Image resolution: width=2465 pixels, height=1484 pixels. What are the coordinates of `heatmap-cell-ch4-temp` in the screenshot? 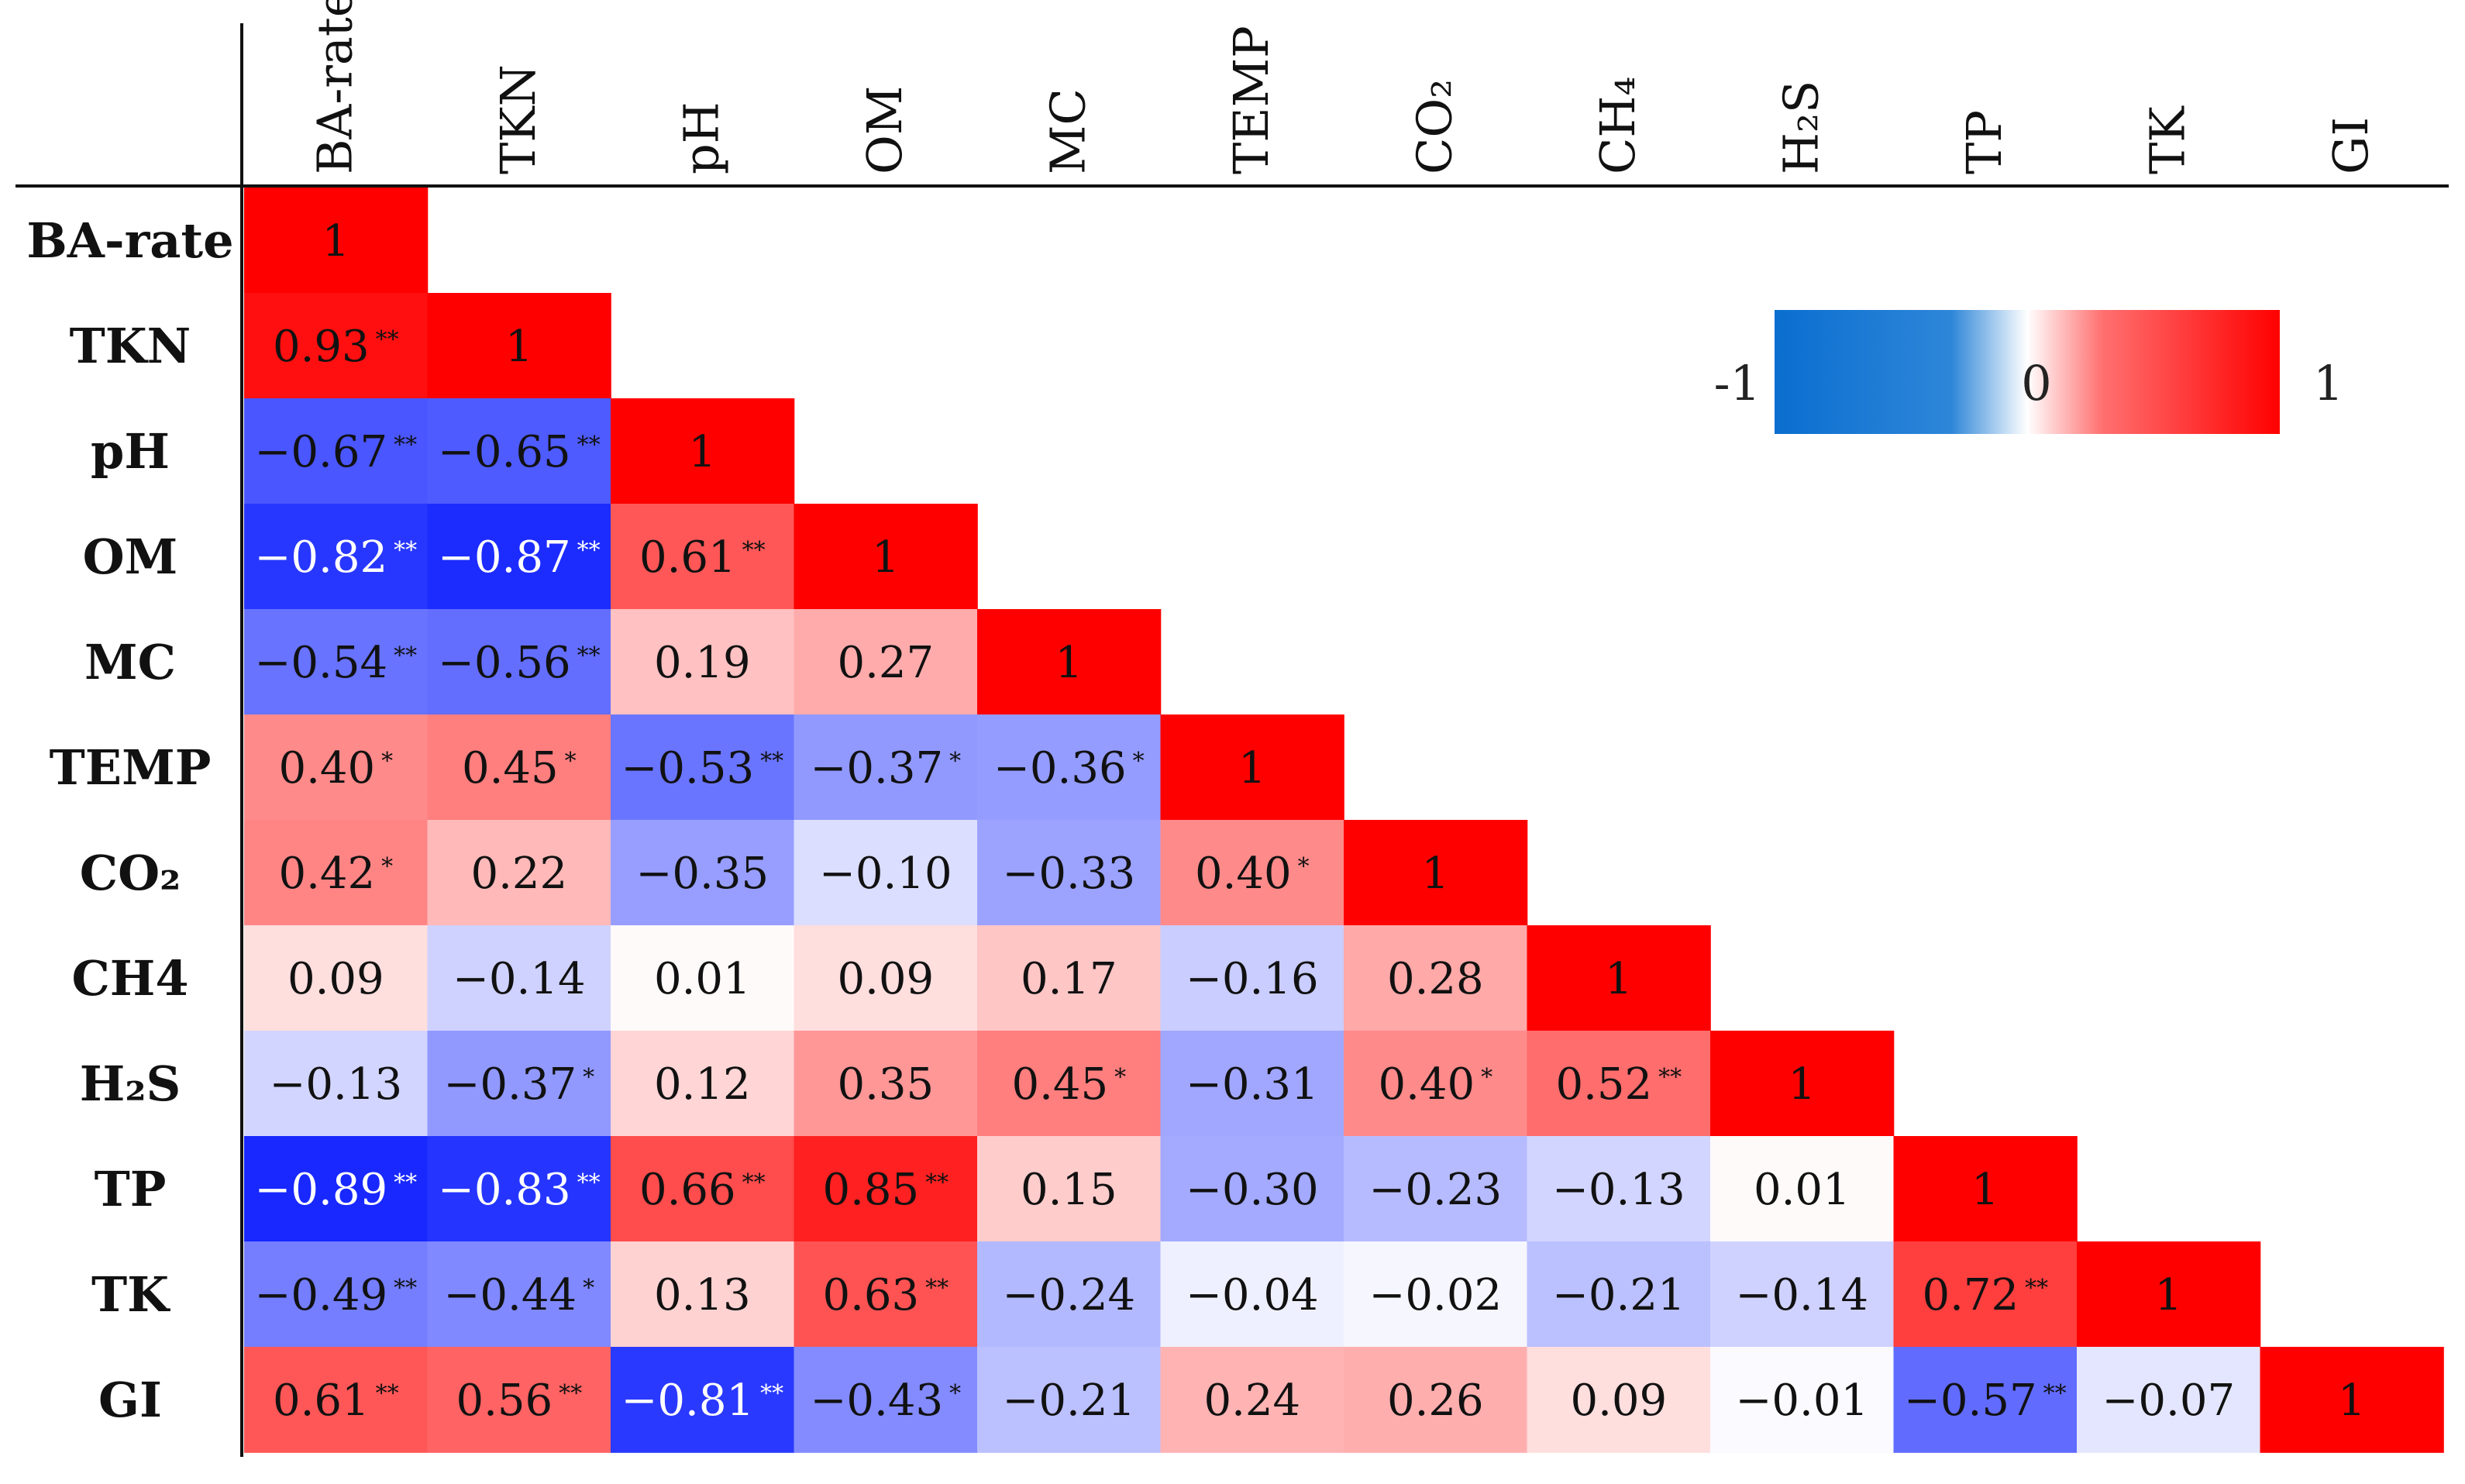 It's located at (1252, 978).